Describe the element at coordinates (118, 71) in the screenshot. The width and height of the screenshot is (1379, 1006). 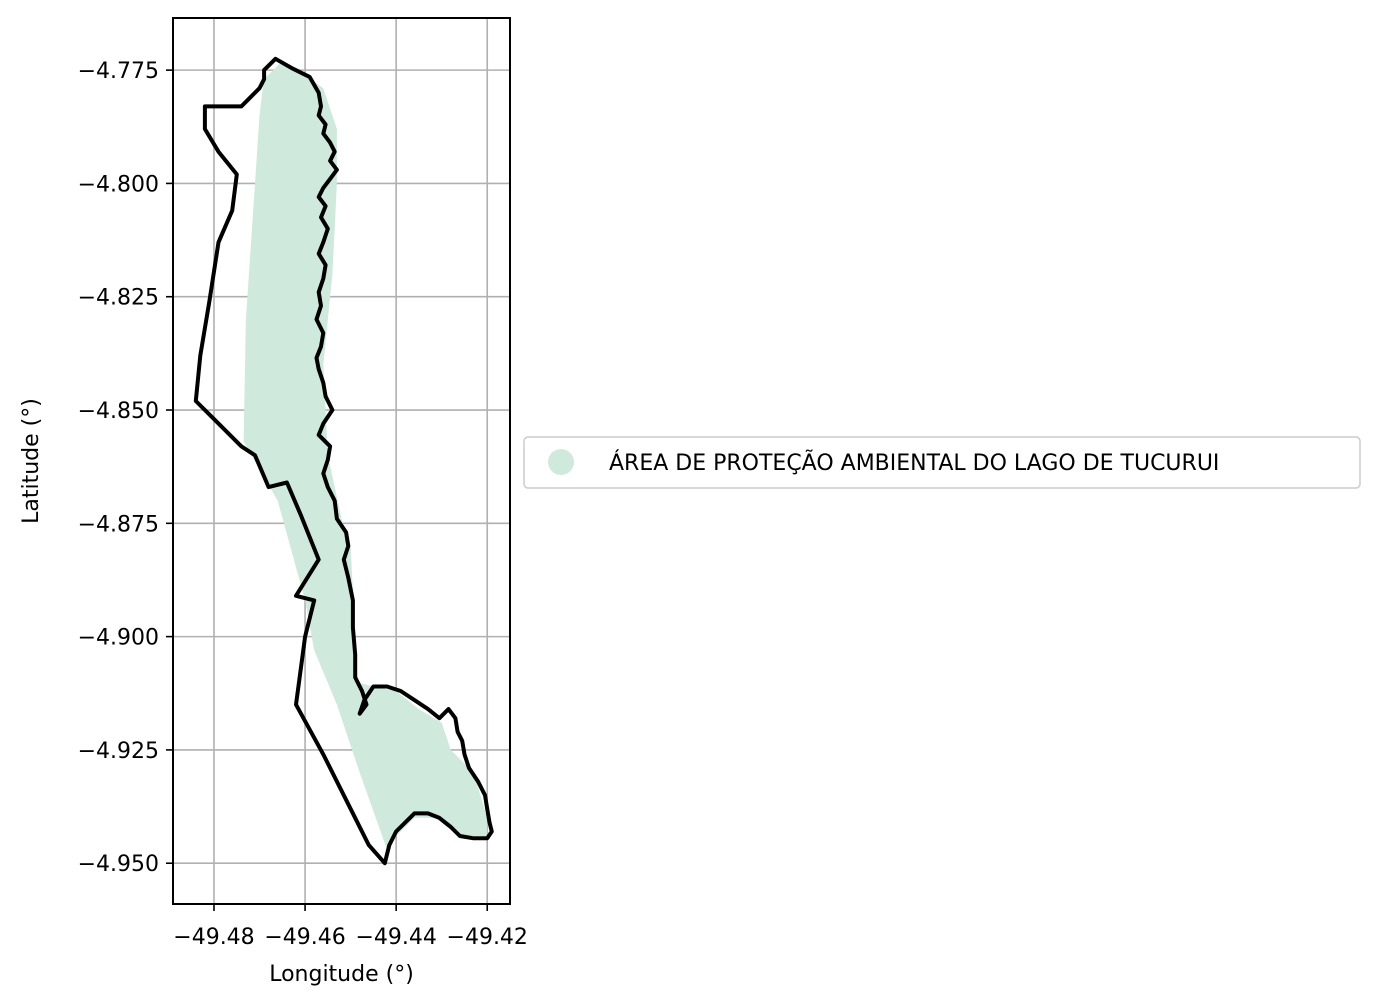
I see `y-tick-label: −4.775` at that location.